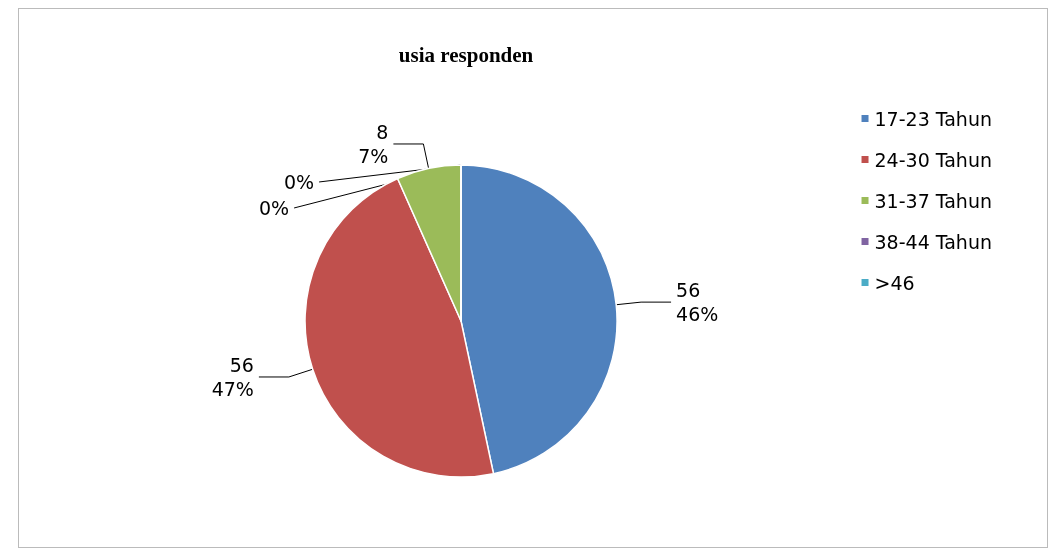 Image resolution: width=1052 pixels, height=553 pixels. I want to click on data-label: 56 47%, so click(232, 376).